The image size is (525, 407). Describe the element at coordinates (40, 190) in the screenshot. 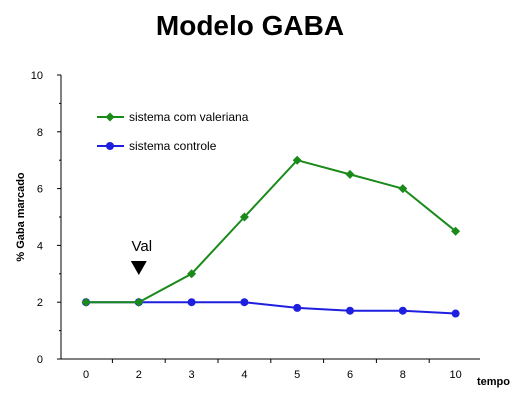

I see `y-tick-label: 6` at that location.